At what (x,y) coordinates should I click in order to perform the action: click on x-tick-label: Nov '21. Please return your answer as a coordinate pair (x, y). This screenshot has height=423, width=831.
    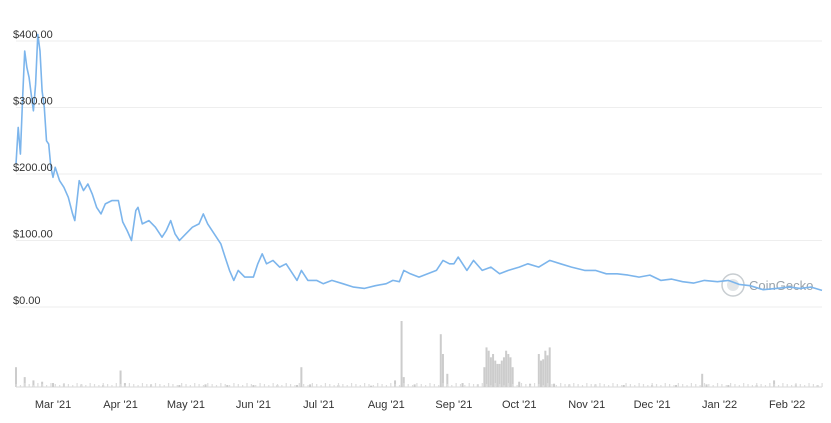
    Looking at the image, I should click on (586, 405).